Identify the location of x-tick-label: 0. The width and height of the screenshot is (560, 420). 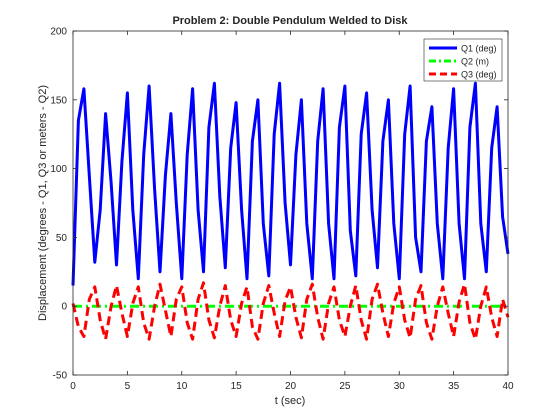
(73, 386).